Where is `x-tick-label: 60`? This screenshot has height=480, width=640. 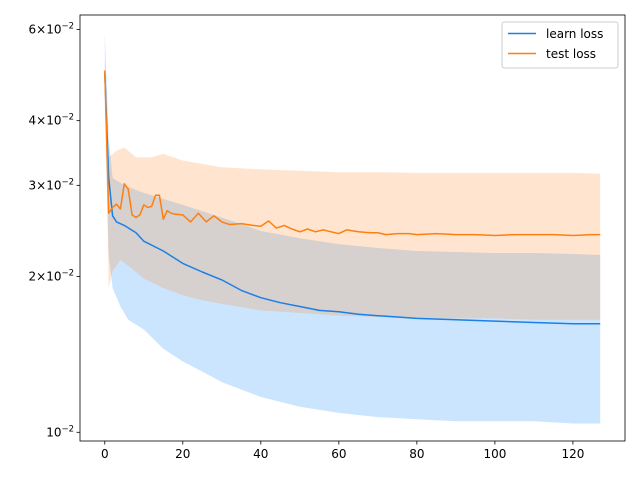
x-tick-label: 60 is located at coordinates (338, 454).